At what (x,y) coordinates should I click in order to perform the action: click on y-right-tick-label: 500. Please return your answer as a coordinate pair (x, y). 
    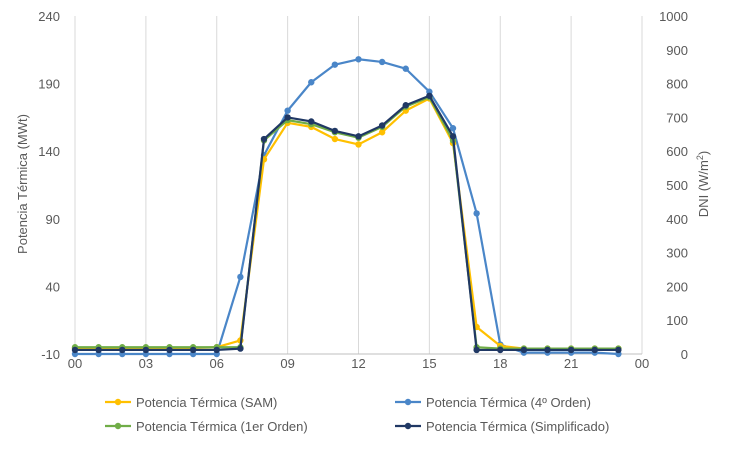
    Looking at the image, I should click on (677, 185).